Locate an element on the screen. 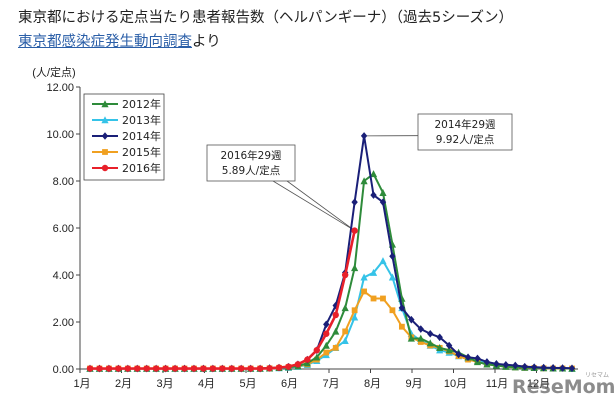  x-tick-label: 4月 is located at coordinates (206, 384).